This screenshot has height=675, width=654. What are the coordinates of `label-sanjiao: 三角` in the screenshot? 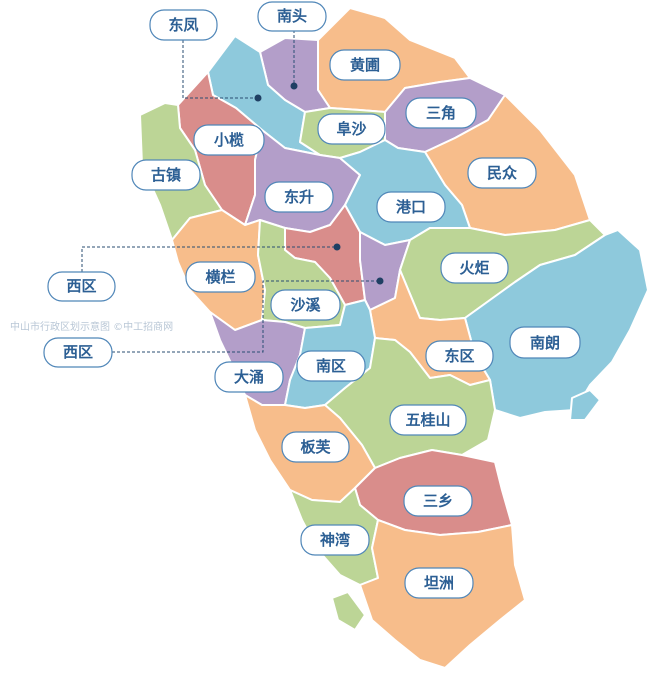 It's located at (441, 113).